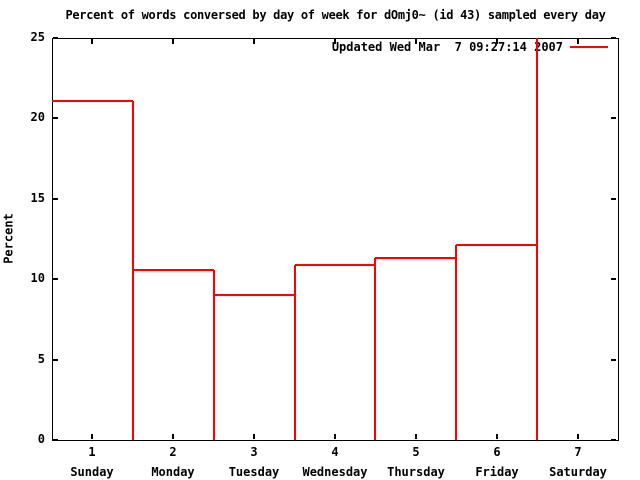 Image resolution: width=640 pixels, height=480 pixels. What do you see at coordinates (578, 452) in the screenshot?
I see `x-tick-label: 7` at bounding box center [578, 452].